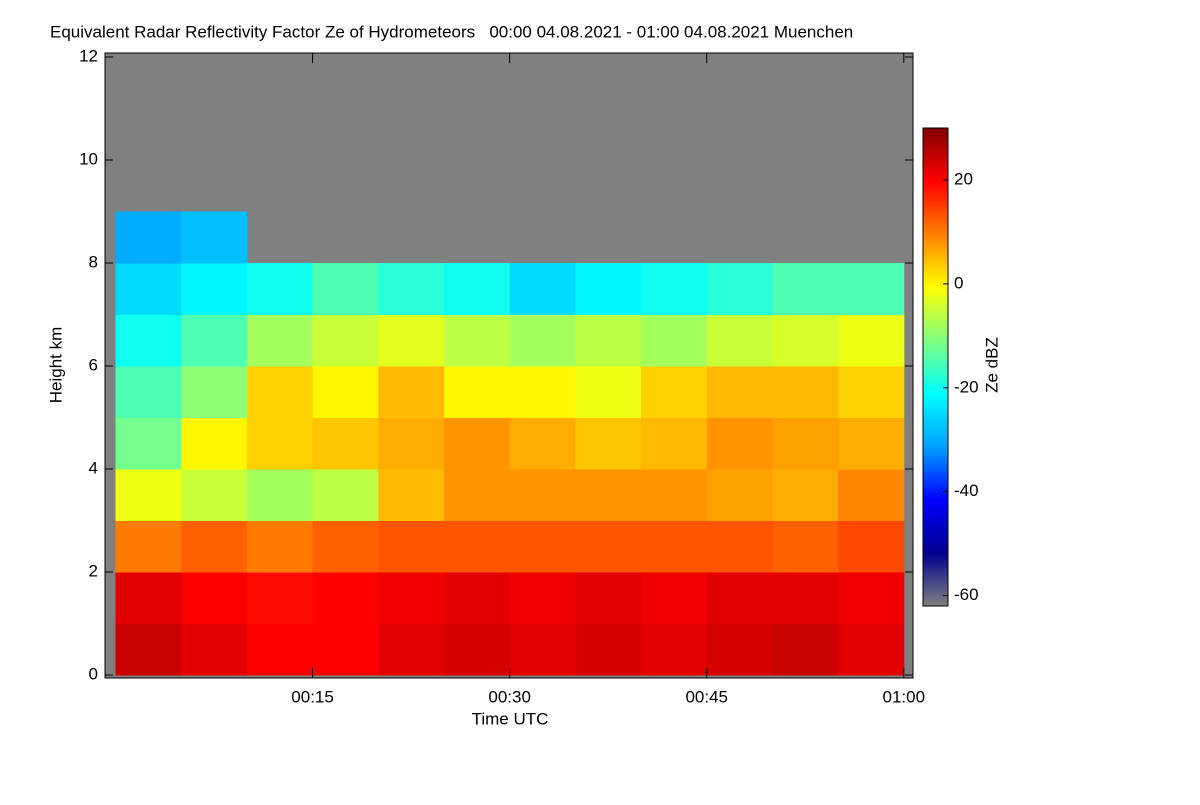  What do you see at coordinates (935, 367) in the screenshot?
I see `colorbar` at bounding box center [935, 367].